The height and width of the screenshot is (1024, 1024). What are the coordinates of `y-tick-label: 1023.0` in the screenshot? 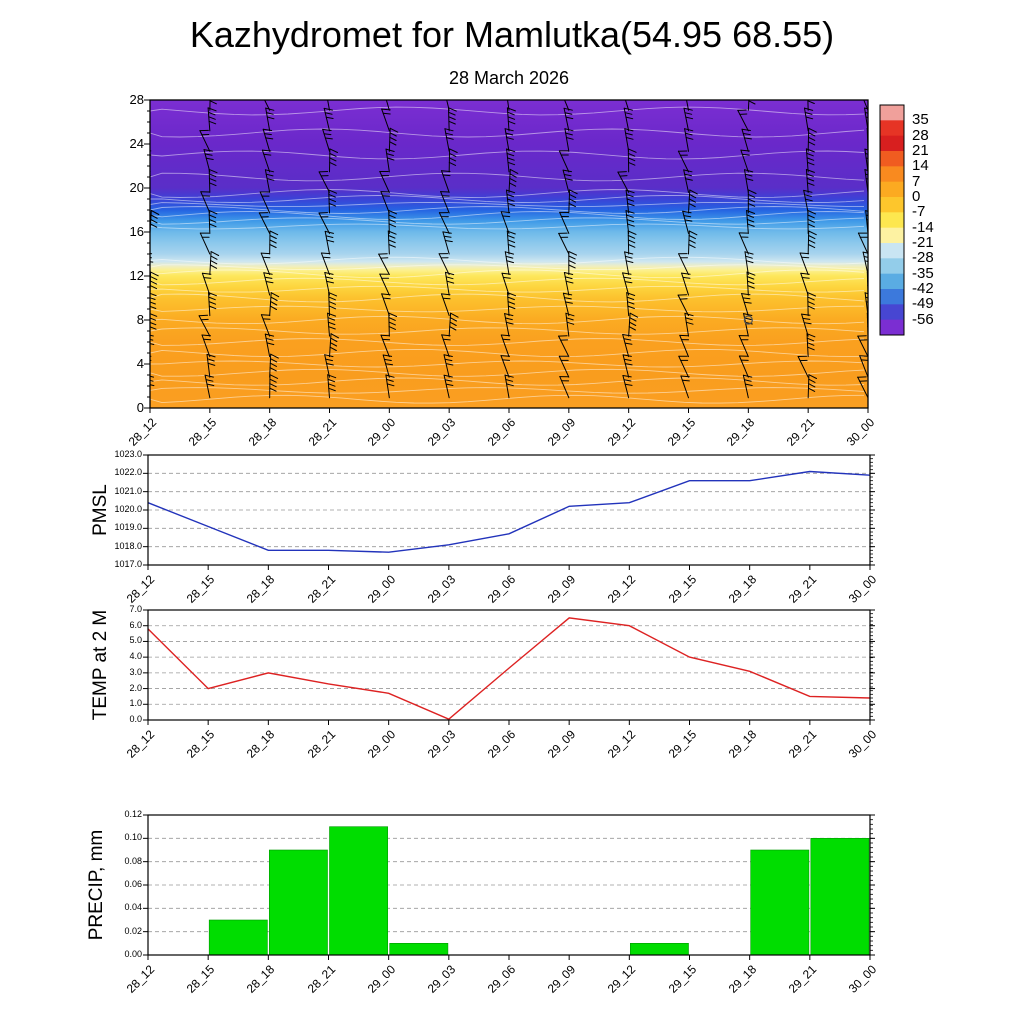 It's located at (128, 454).